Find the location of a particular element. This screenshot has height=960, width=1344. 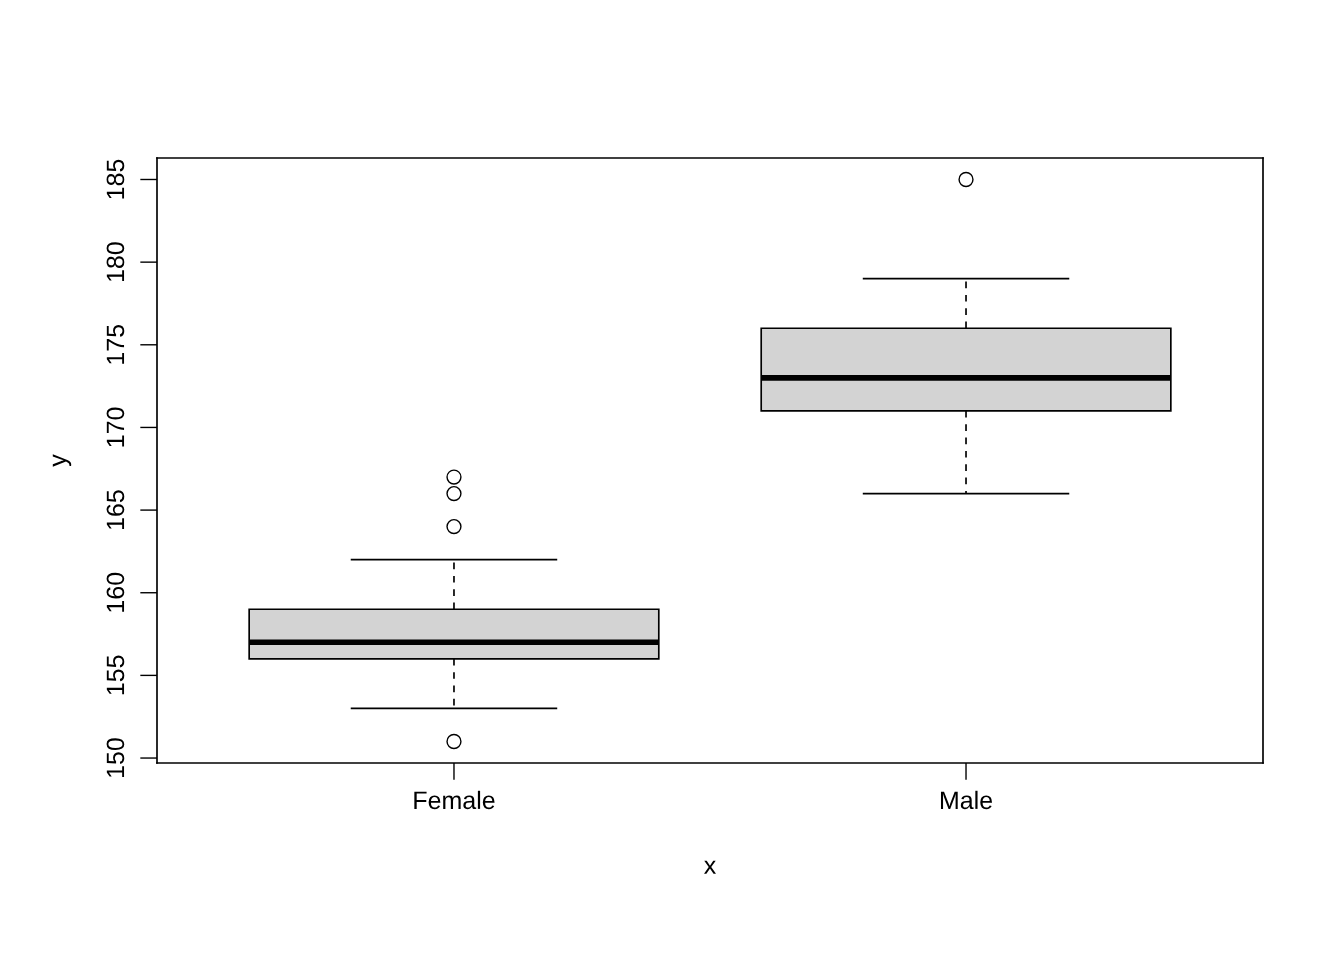

y-tick-label: 150 is located at coordinates (115, 757).